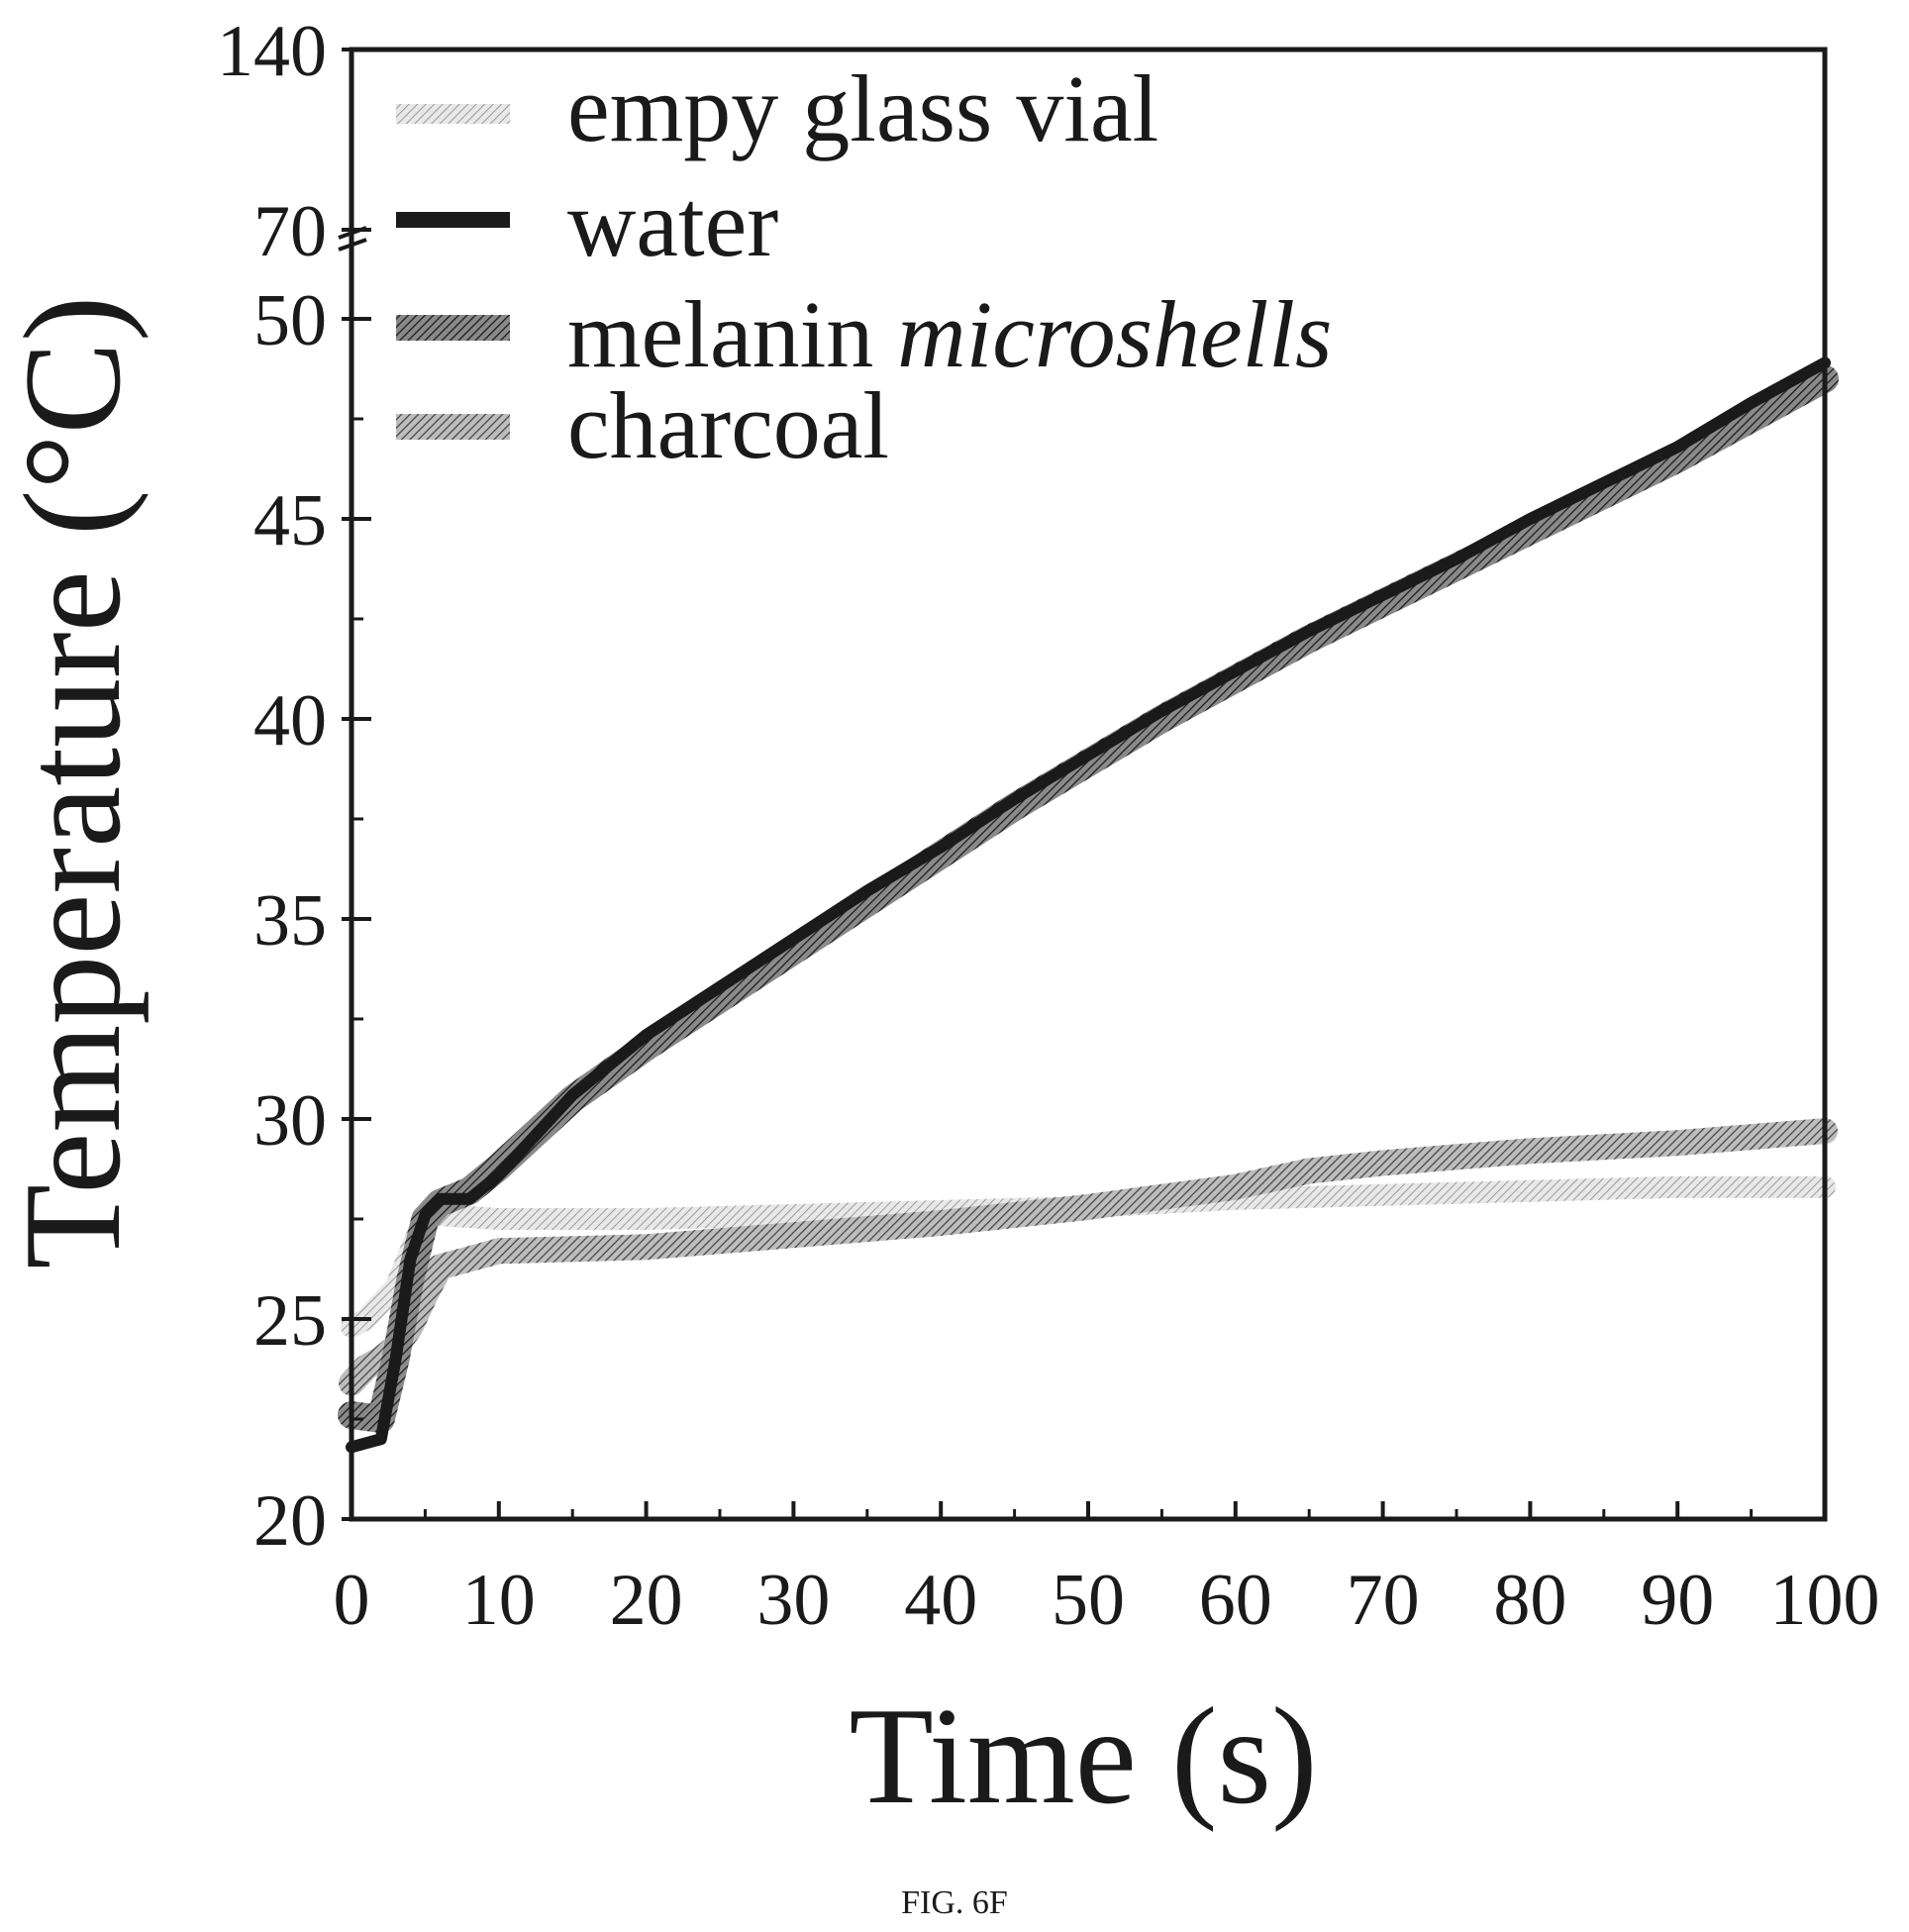 The width and height of the screenshot is (1909, 1932). What do you see at coordinates (290, 1521) in the screenshot?
I see `y-tick-label: 20` at bounding box center [290, 1521].